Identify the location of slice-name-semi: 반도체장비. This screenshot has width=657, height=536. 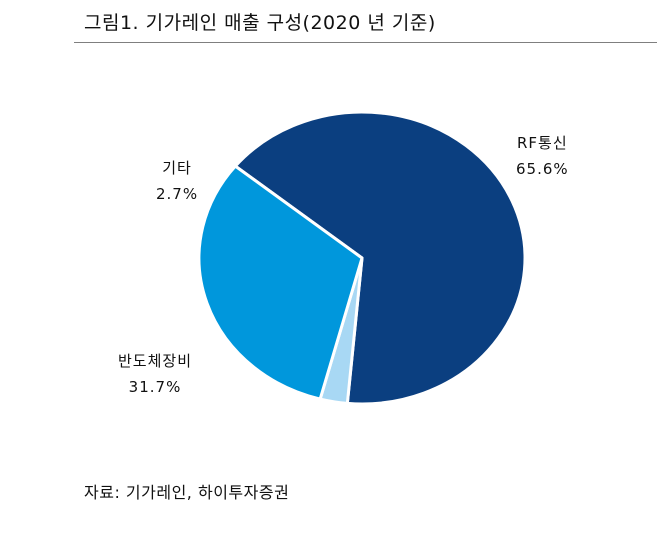
(155, 361).